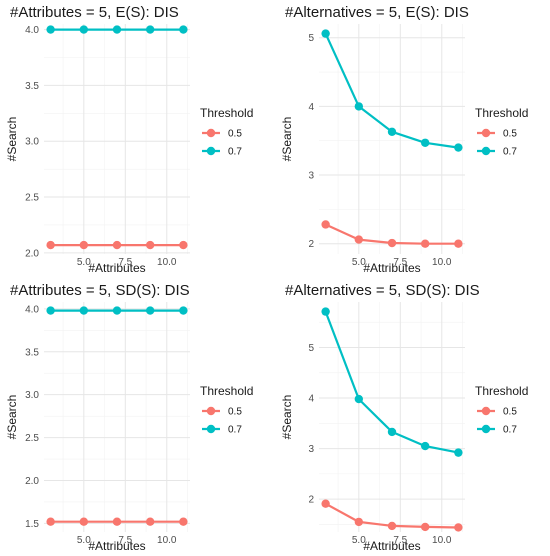 This screenshot has width=550, height=556. I want to click on y-tick-label: 2.5, so click(32, 438).